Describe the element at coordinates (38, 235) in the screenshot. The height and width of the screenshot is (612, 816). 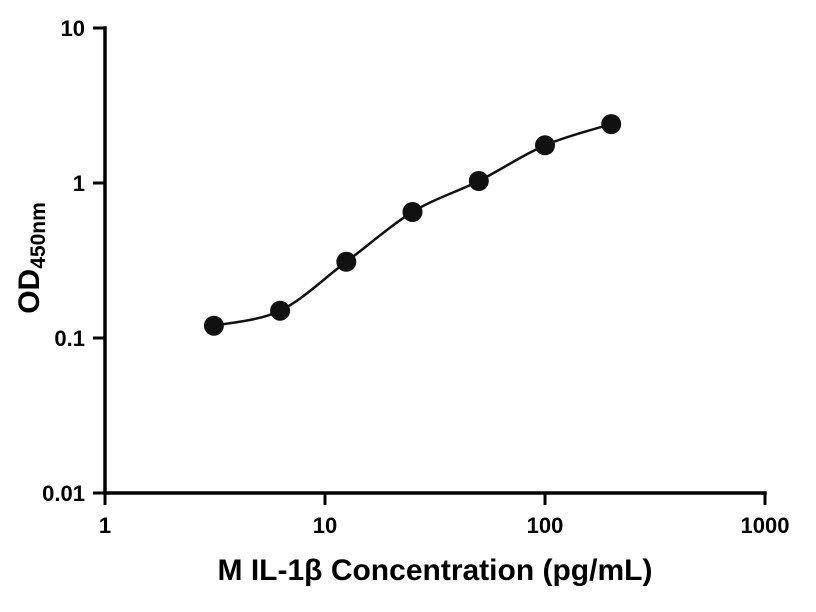
I see `y-axis-title-subscript: 450nm` at that location.